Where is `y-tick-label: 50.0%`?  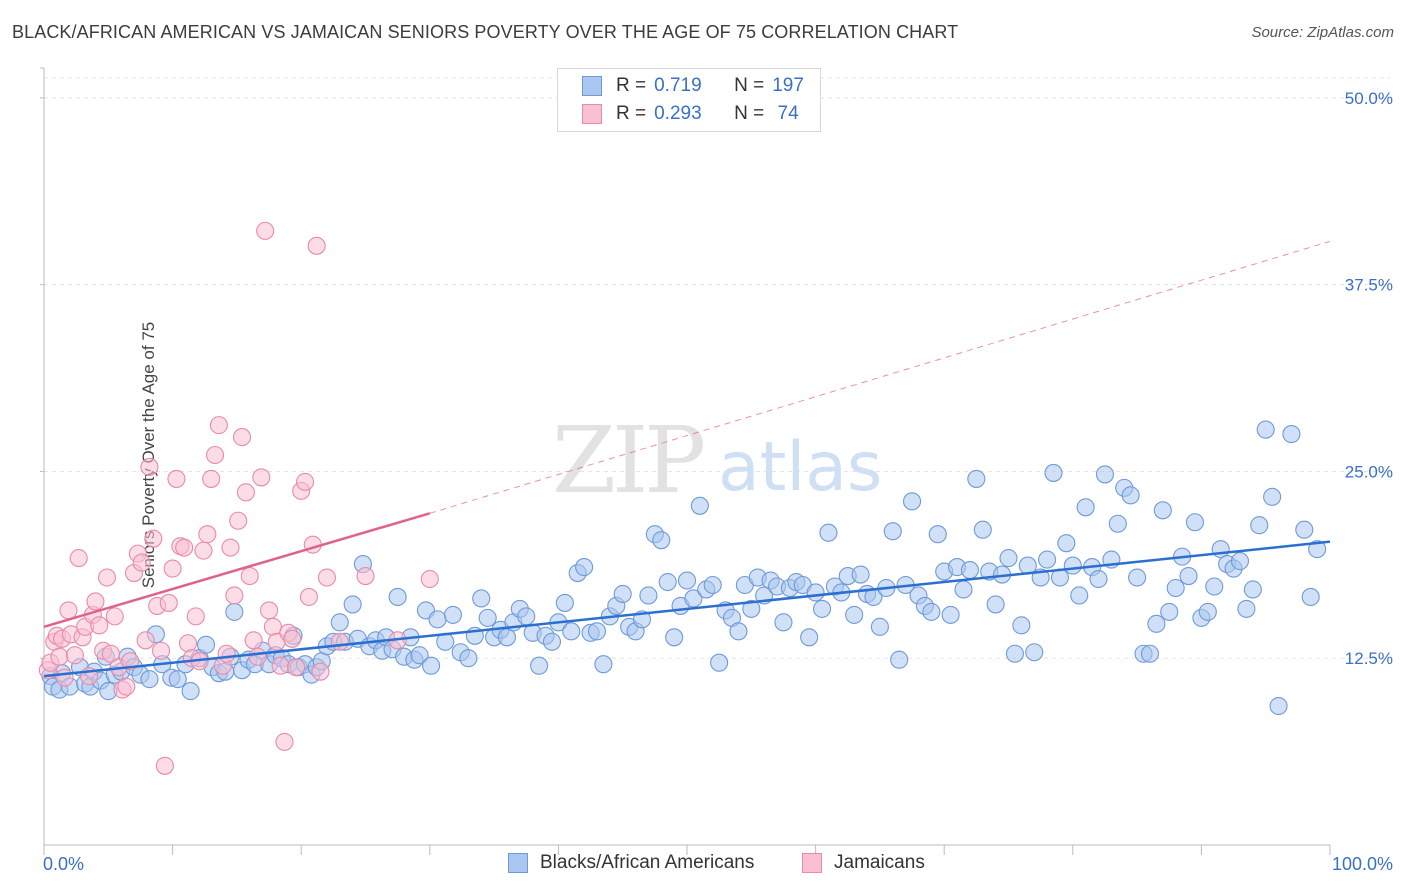
y-tick-label: 50.0% is located at coordinates (1369, 98).